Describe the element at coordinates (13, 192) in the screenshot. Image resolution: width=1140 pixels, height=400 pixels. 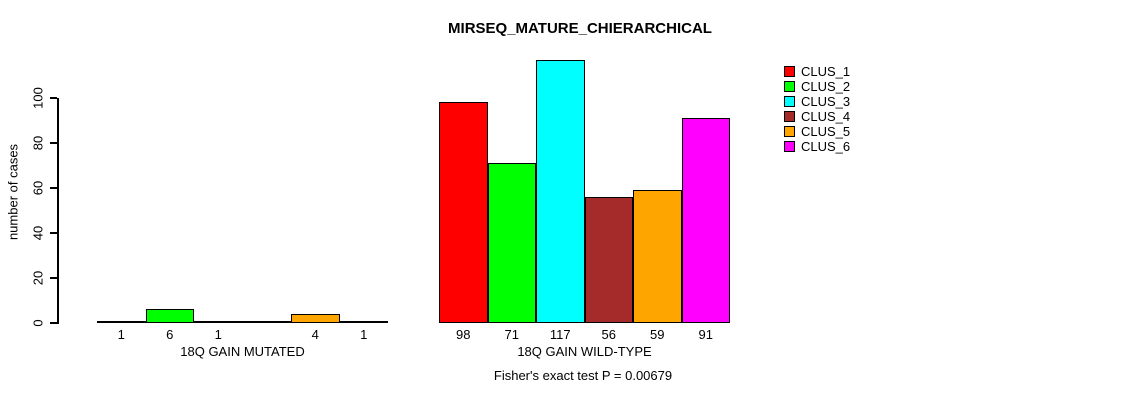
I see `y-axis-label: number of cases` at that location.